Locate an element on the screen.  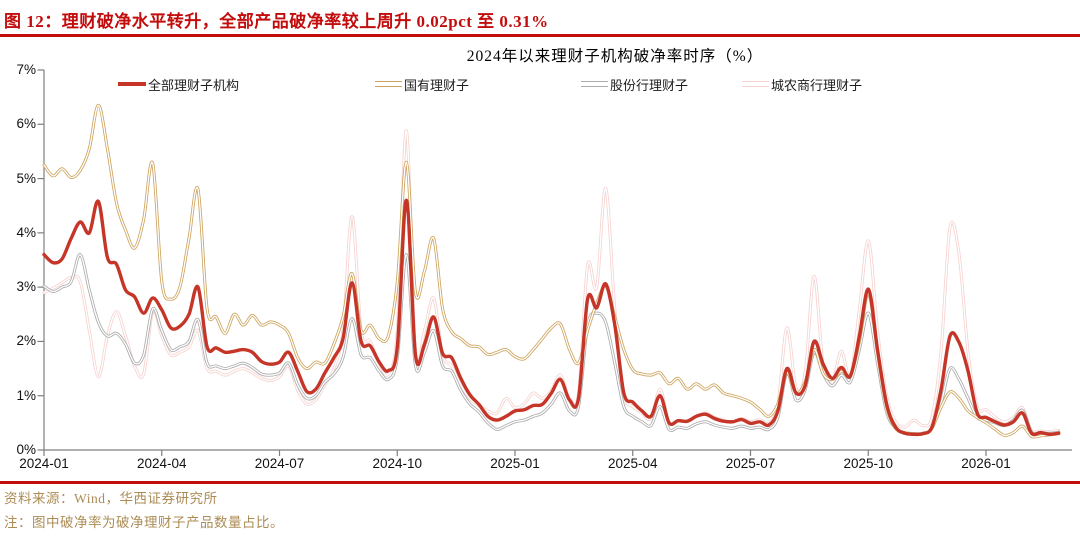
legend-item-1: 国有理财子 is located at coordinates (422, 84).